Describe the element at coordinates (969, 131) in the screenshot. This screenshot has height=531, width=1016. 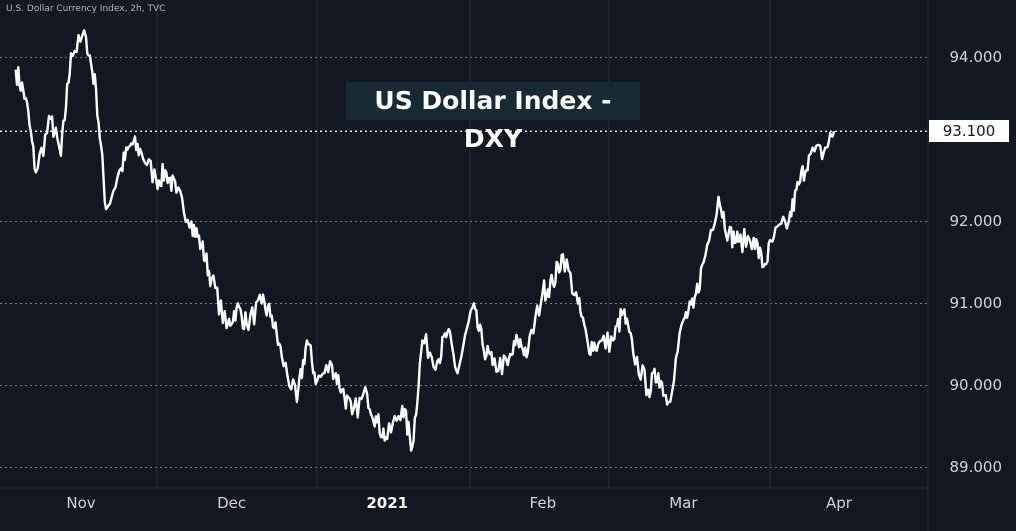
I see `last-price-tag: 93.100` at that location.